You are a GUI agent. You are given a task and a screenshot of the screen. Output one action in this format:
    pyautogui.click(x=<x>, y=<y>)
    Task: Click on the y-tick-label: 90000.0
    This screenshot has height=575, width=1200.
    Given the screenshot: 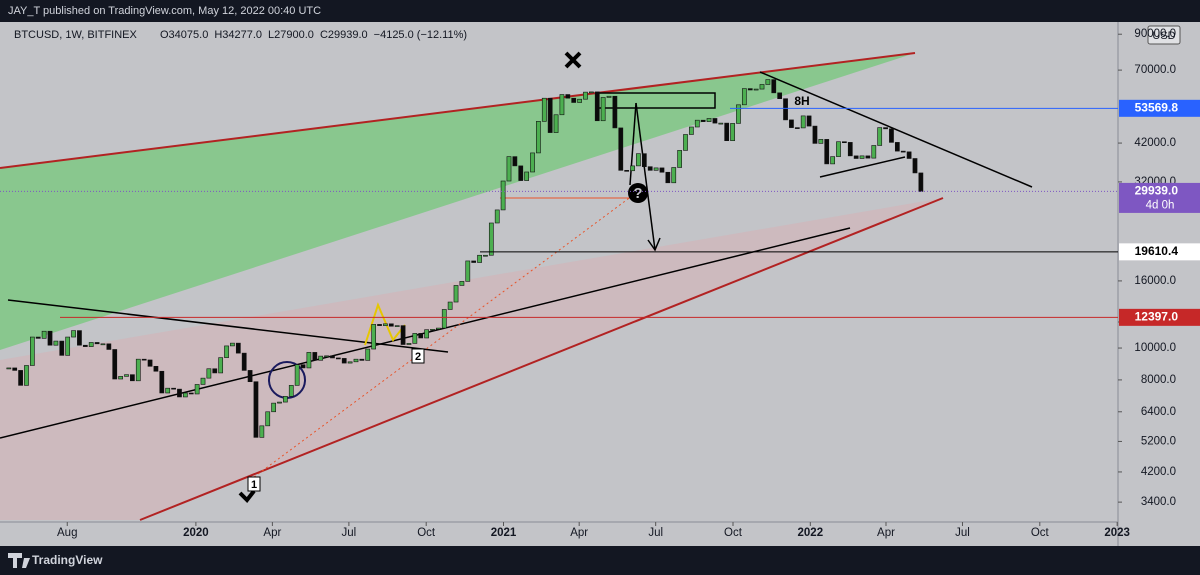 What is the action you would take?
    pyautogui.click(x=1155, y=34)
    